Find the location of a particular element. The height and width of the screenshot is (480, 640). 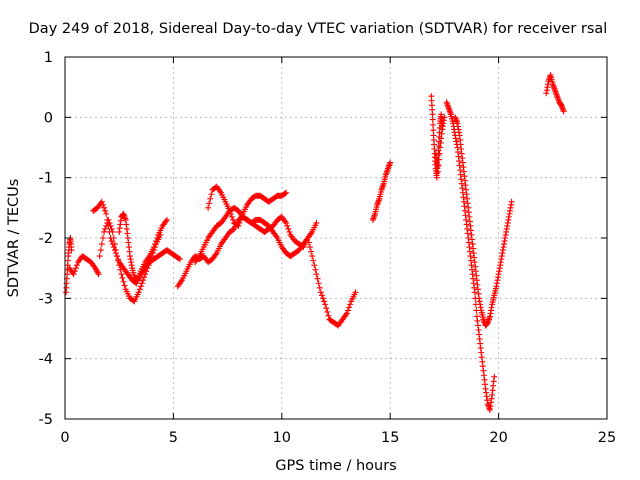

y-axis-label: SDTVAR / TECUs is located at coordinates (14, 238).